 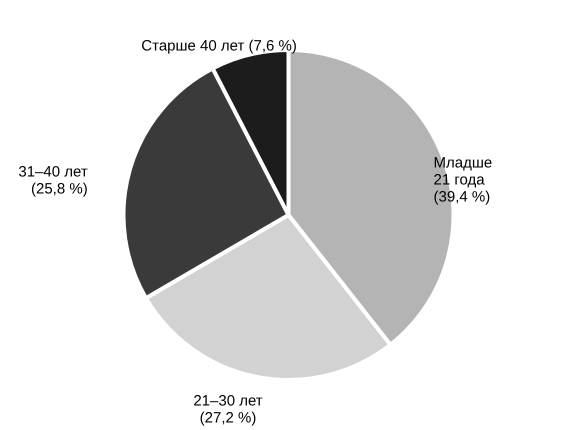 I want to click on slice-label: Старше 40 лет (7,6 %), so click(x=219, y=46).